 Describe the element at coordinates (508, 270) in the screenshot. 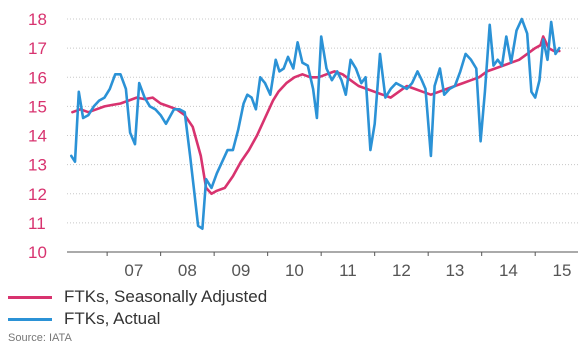

I see `x-tick-label-14: 14` at that location.